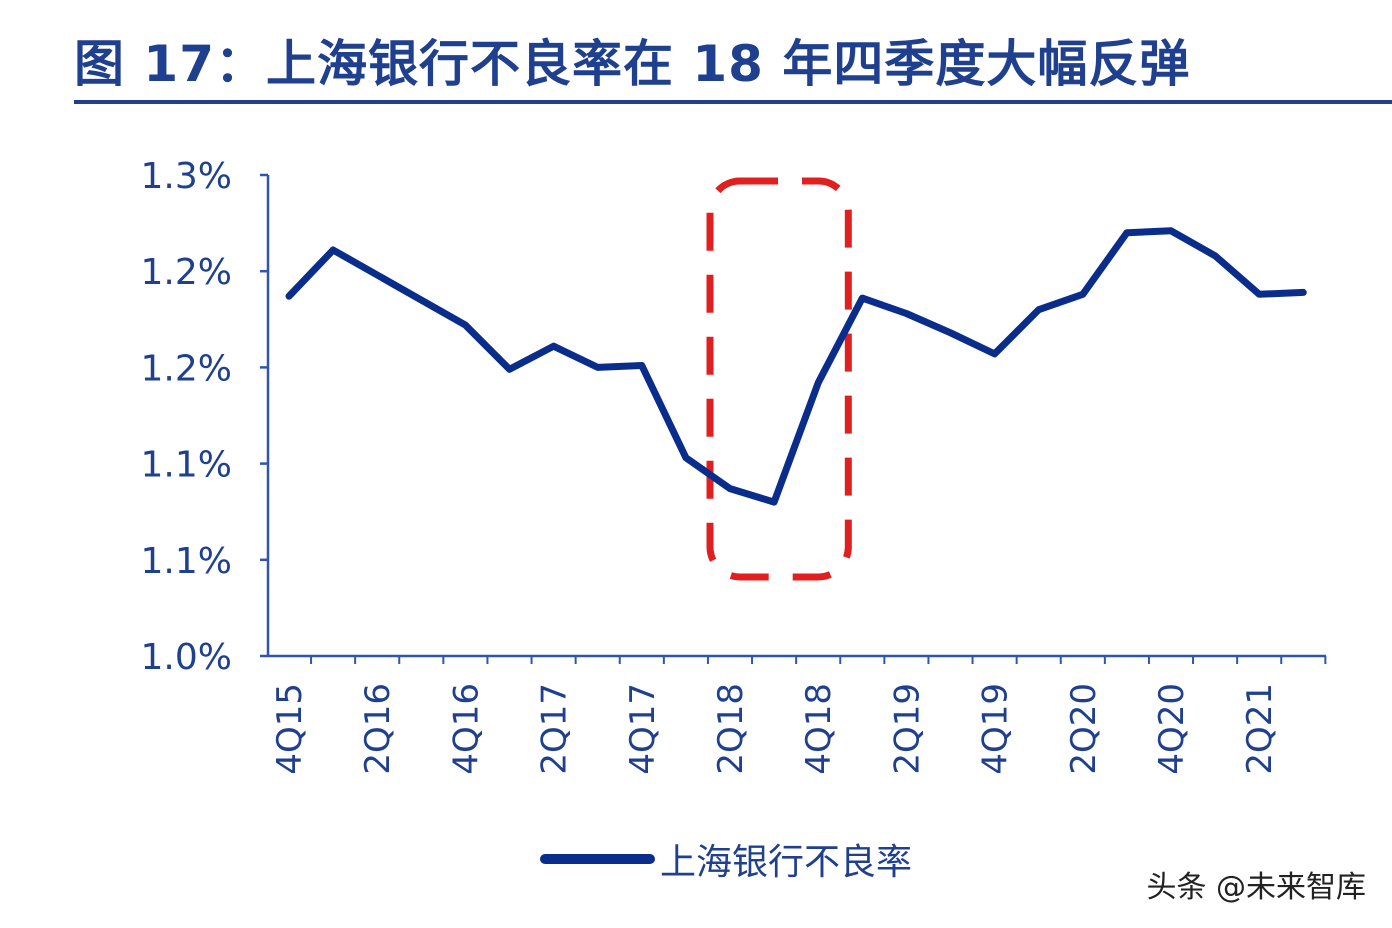 This screenshot has width=1392, height=928. I want to click on watermark: 头条 @未来智库, so click(1256, 887).